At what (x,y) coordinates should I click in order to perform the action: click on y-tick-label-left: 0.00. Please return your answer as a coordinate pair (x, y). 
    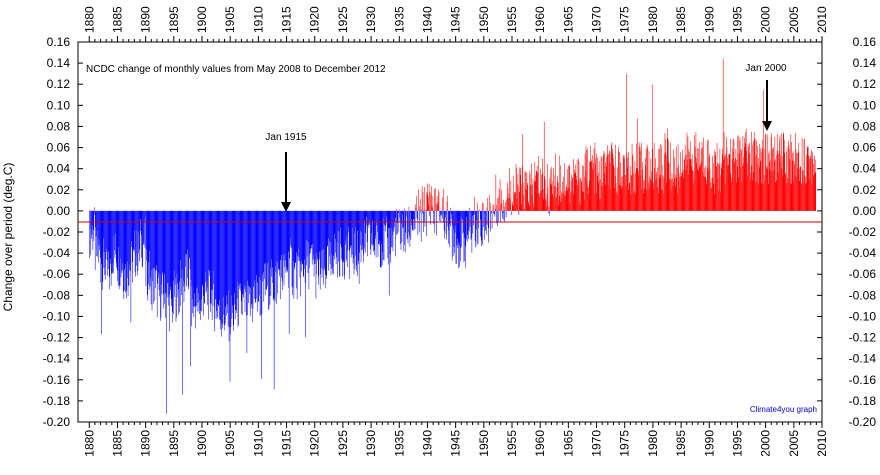
    Looking at the image, I should click on (59, 211).